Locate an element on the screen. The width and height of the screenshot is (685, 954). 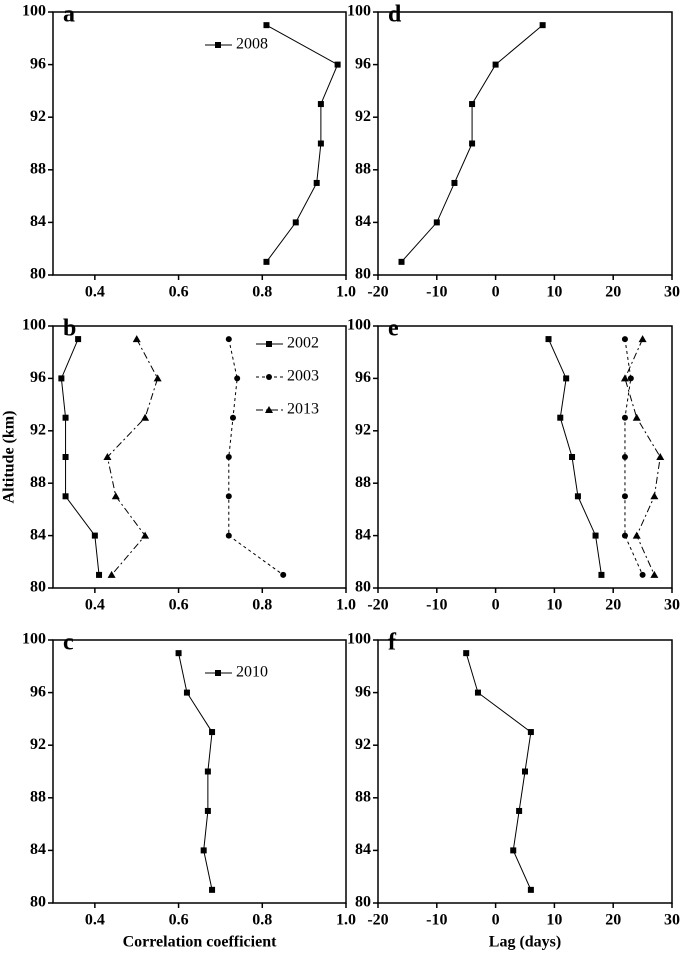
x-tick-label: 0 is located at coordinates (496, 920).